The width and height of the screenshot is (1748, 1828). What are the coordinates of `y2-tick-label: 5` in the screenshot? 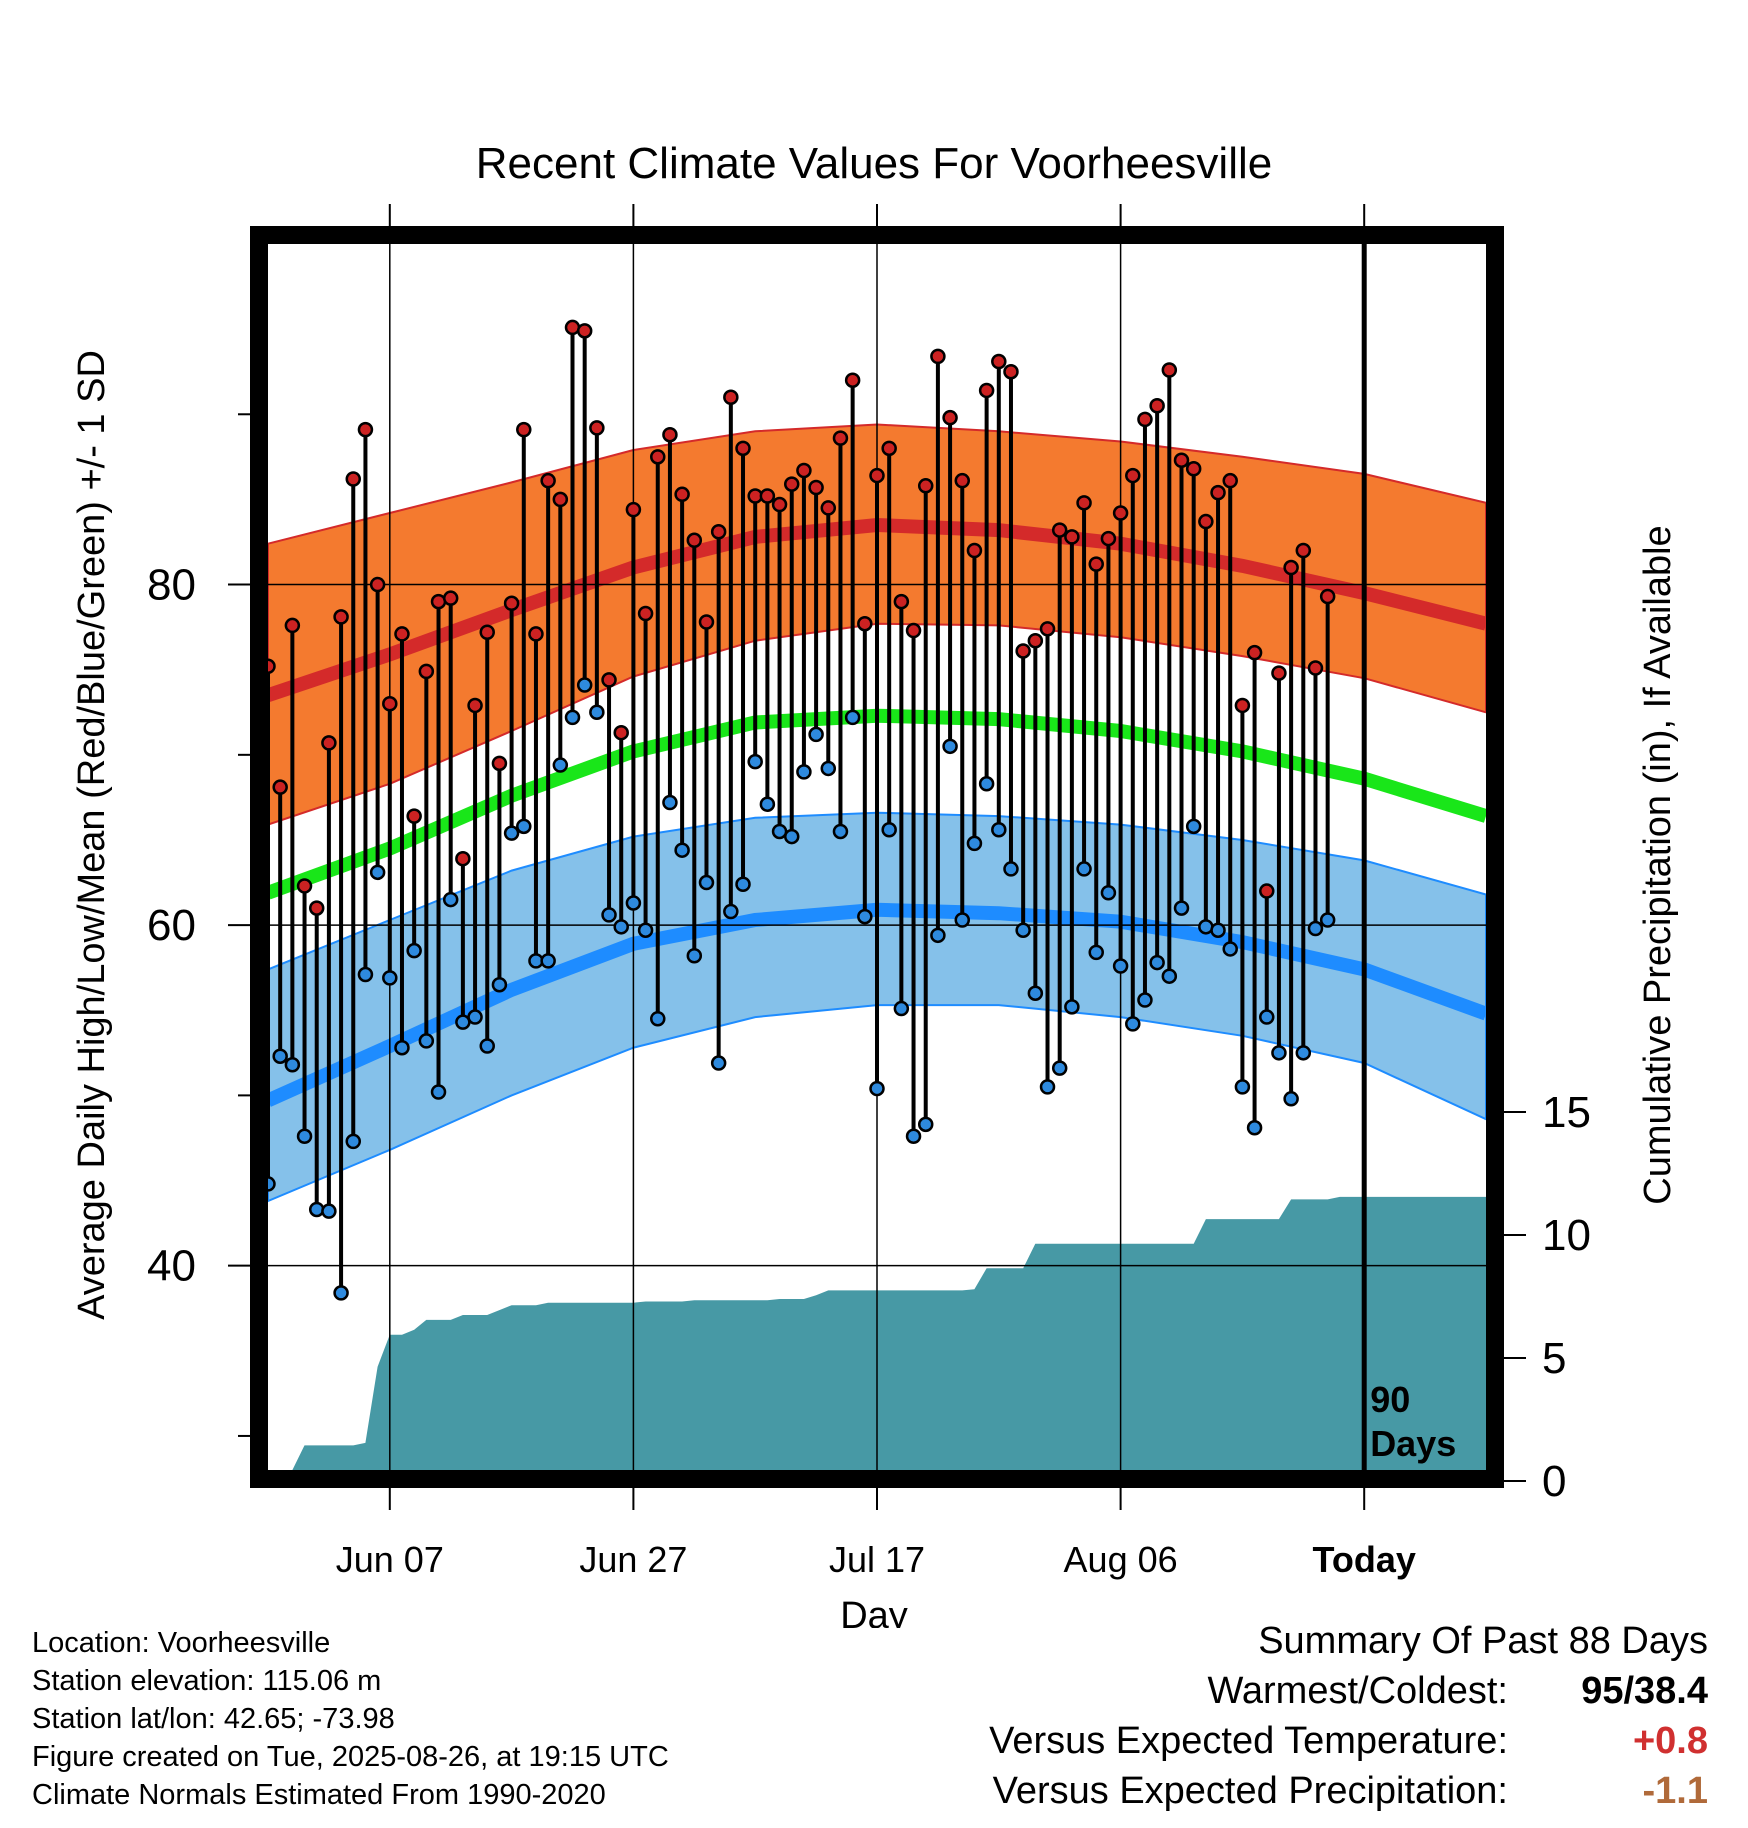 It's located at (1554, 1358).